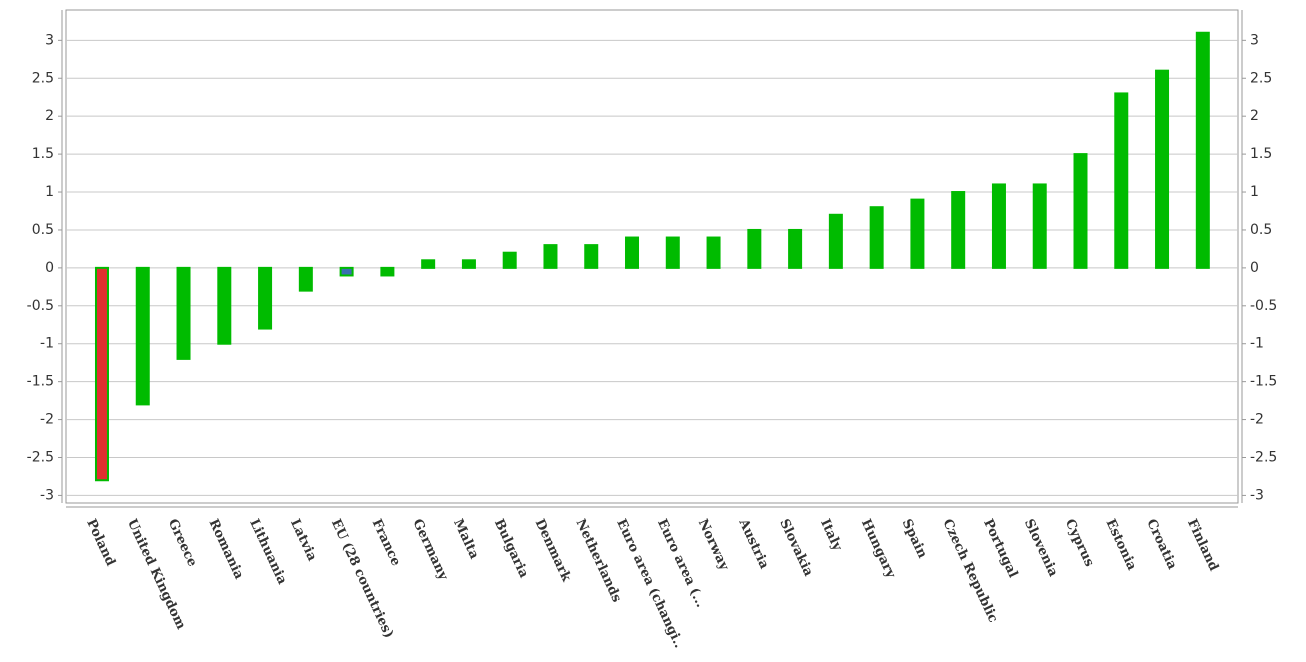  Describe the element at coordinates (1041, 548) in the screenshot. I see `x-tick-label: Slovenia` at that location.